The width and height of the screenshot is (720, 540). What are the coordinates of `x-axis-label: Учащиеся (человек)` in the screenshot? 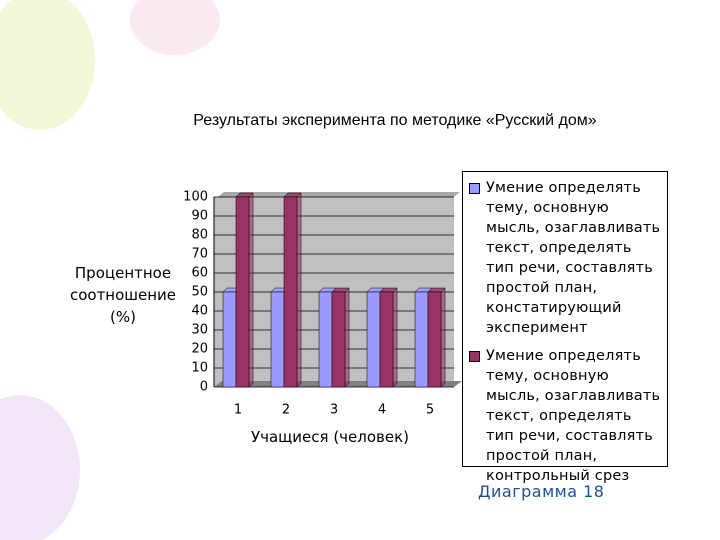 It's located at (330, 437).